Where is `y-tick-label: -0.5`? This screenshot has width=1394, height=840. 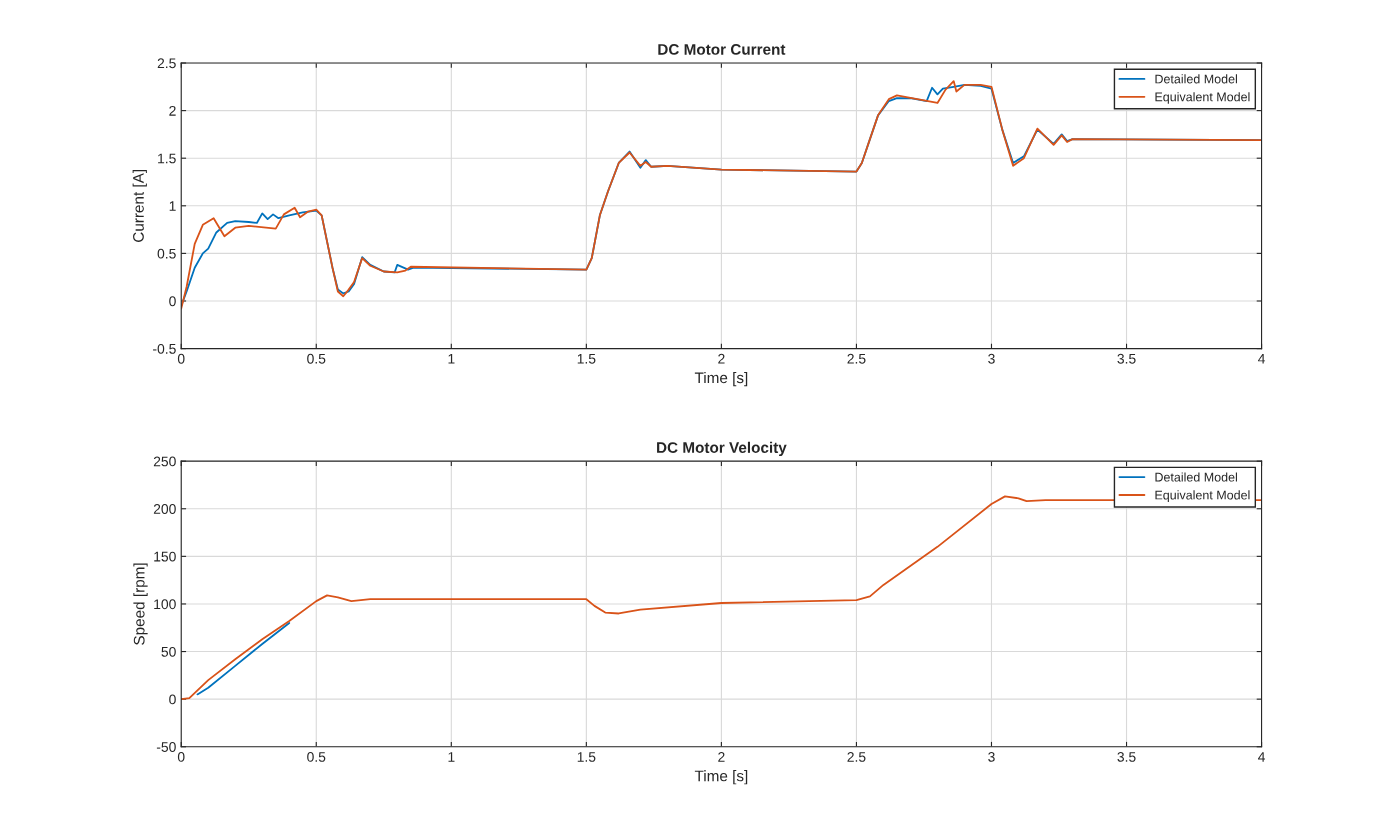 y-tick-label: -0.5 is located at coordinates (164, 348).